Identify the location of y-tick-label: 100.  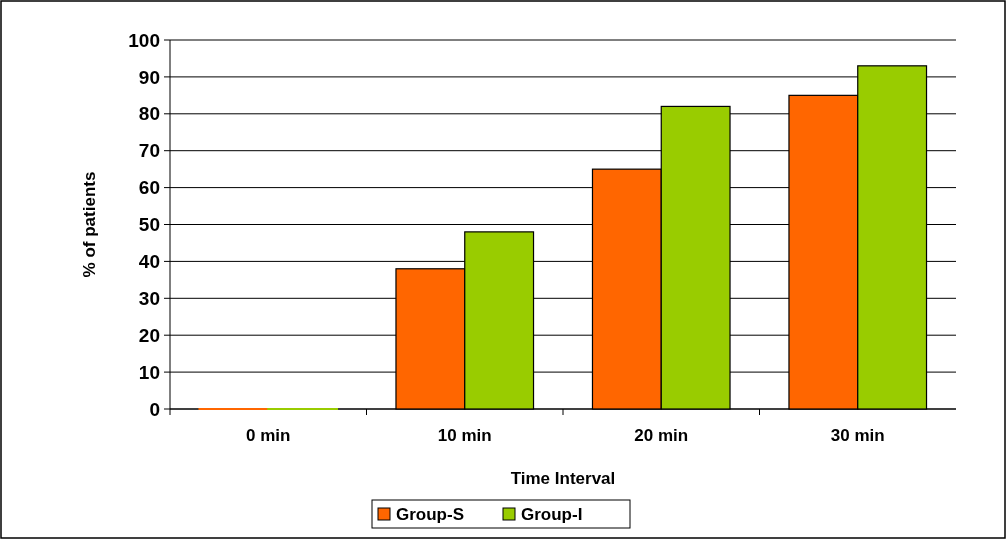
(144, 40).